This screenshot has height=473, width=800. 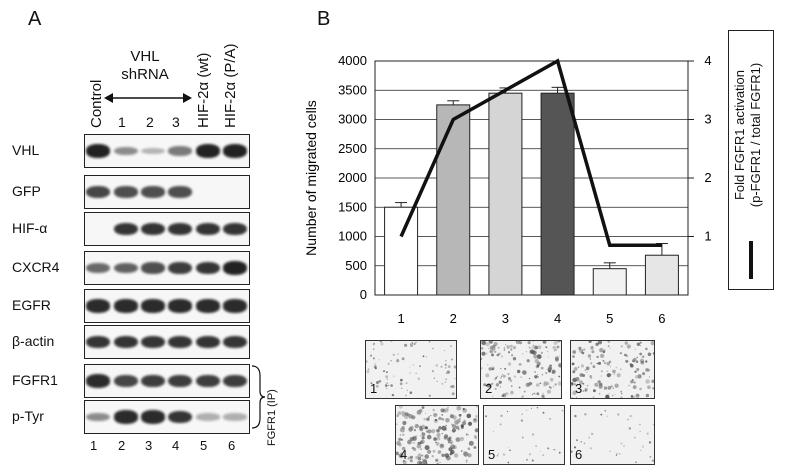 I want to click on y-tick-label: 3000, so click(x=352, y=119).